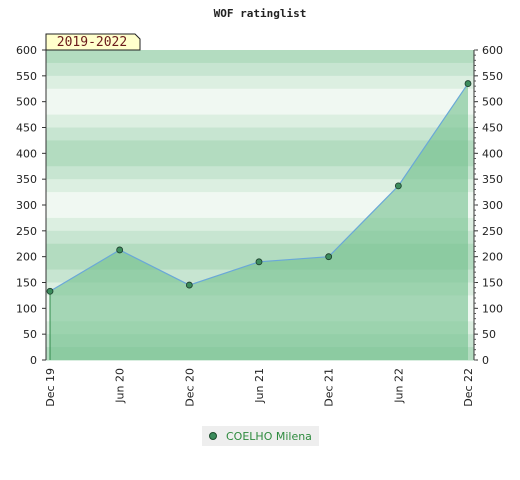  What do you see at coordinates (492, 283) in the screenshot?
I see `y-tick-label-right: 150` at bounding box center [492, 283].